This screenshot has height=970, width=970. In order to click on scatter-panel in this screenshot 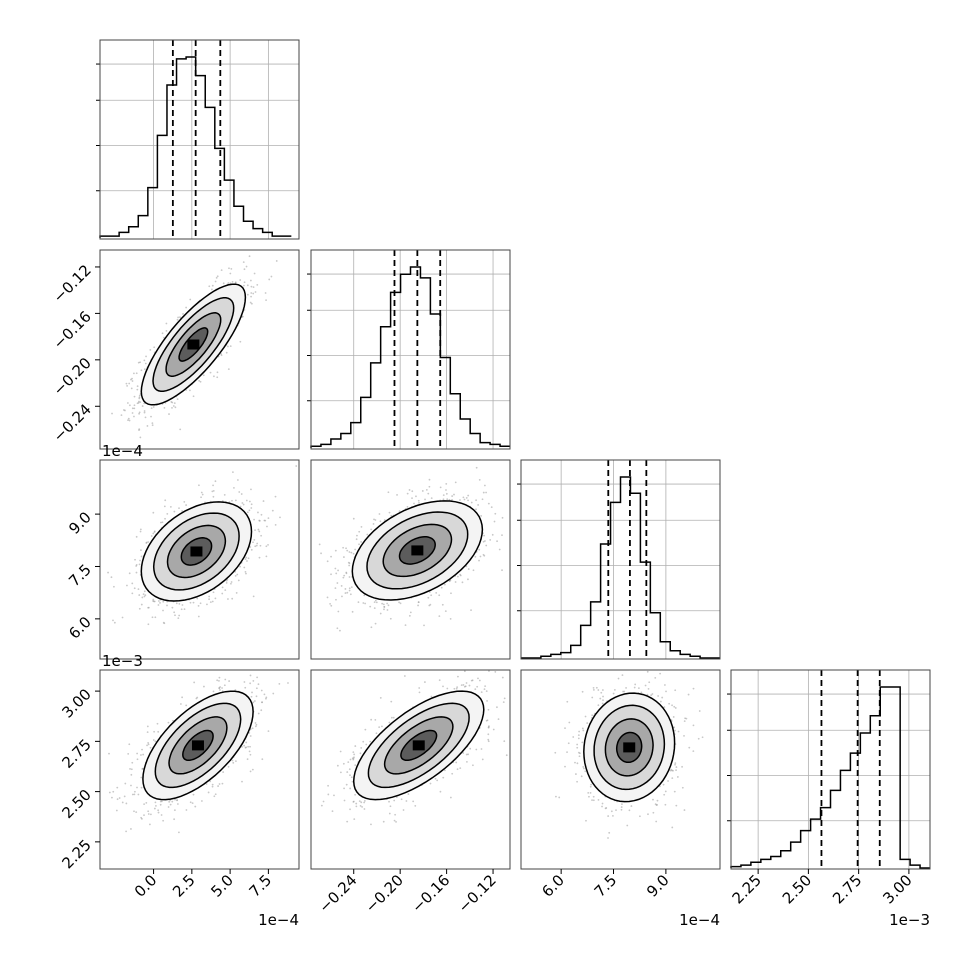, I will do `click(410, 559)`.